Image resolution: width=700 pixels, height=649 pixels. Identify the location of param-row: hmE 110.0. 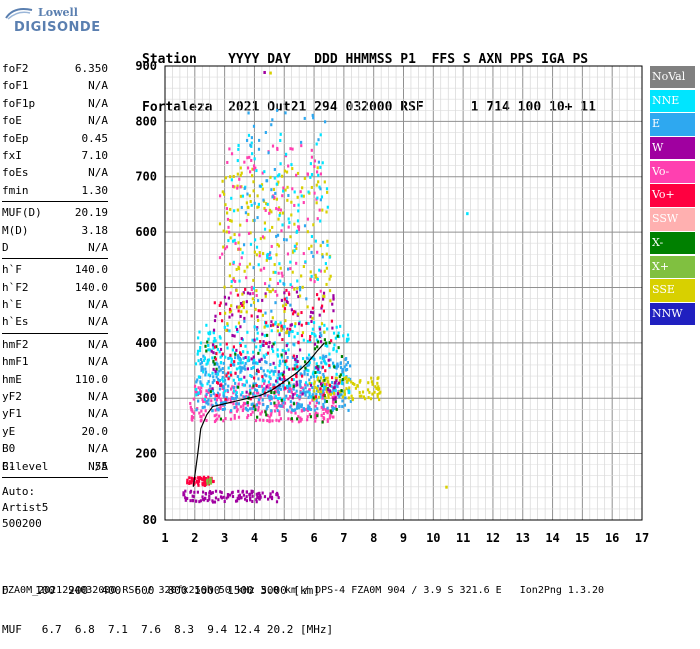
(55, 379).